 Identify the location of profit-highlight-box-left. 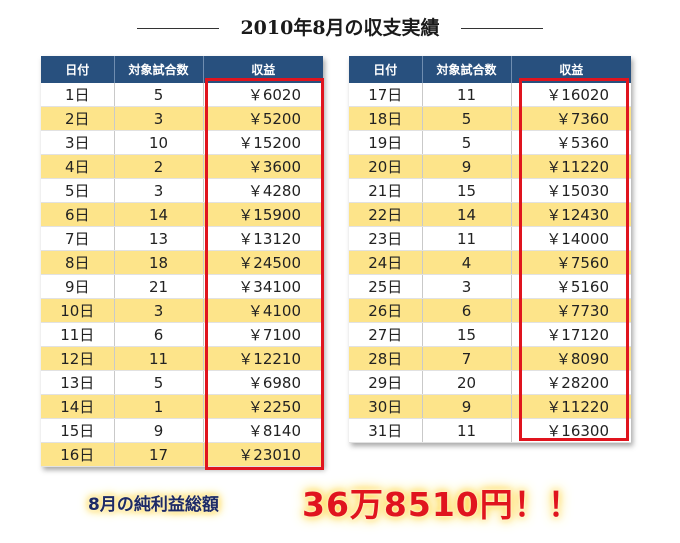
(264, 274).